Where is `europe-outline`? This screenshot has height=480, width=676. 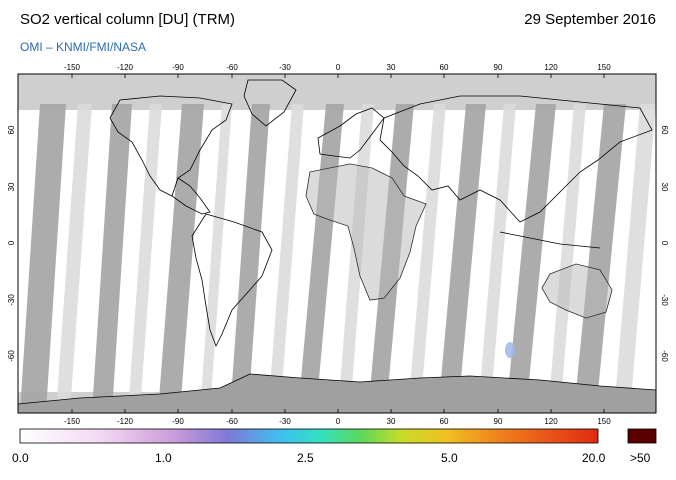 europe-outline is located at coordinates (351, 133).